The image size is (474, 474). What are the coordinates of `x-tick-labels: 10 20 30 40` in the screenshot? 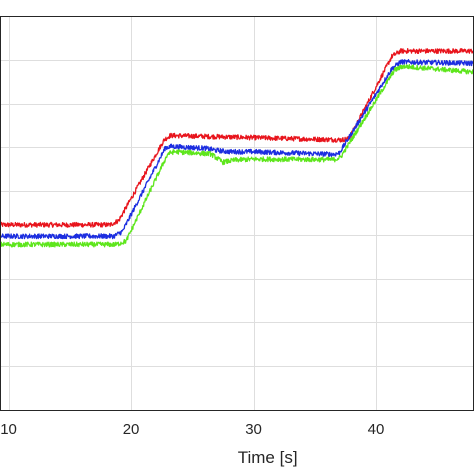 It's located at (192, 429).